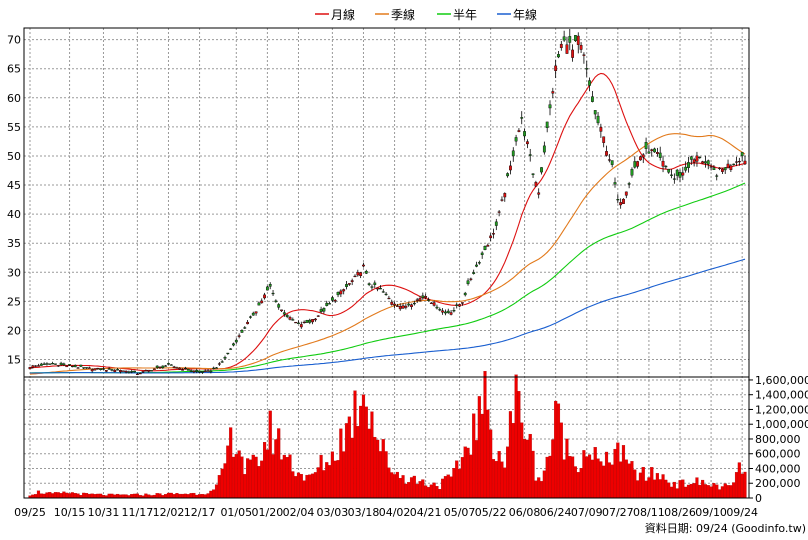 The image size is (808, 540). Describe the element at coordinates (138, 512) in the screenshot. I see `date-tick-label: 11/17` at that location.